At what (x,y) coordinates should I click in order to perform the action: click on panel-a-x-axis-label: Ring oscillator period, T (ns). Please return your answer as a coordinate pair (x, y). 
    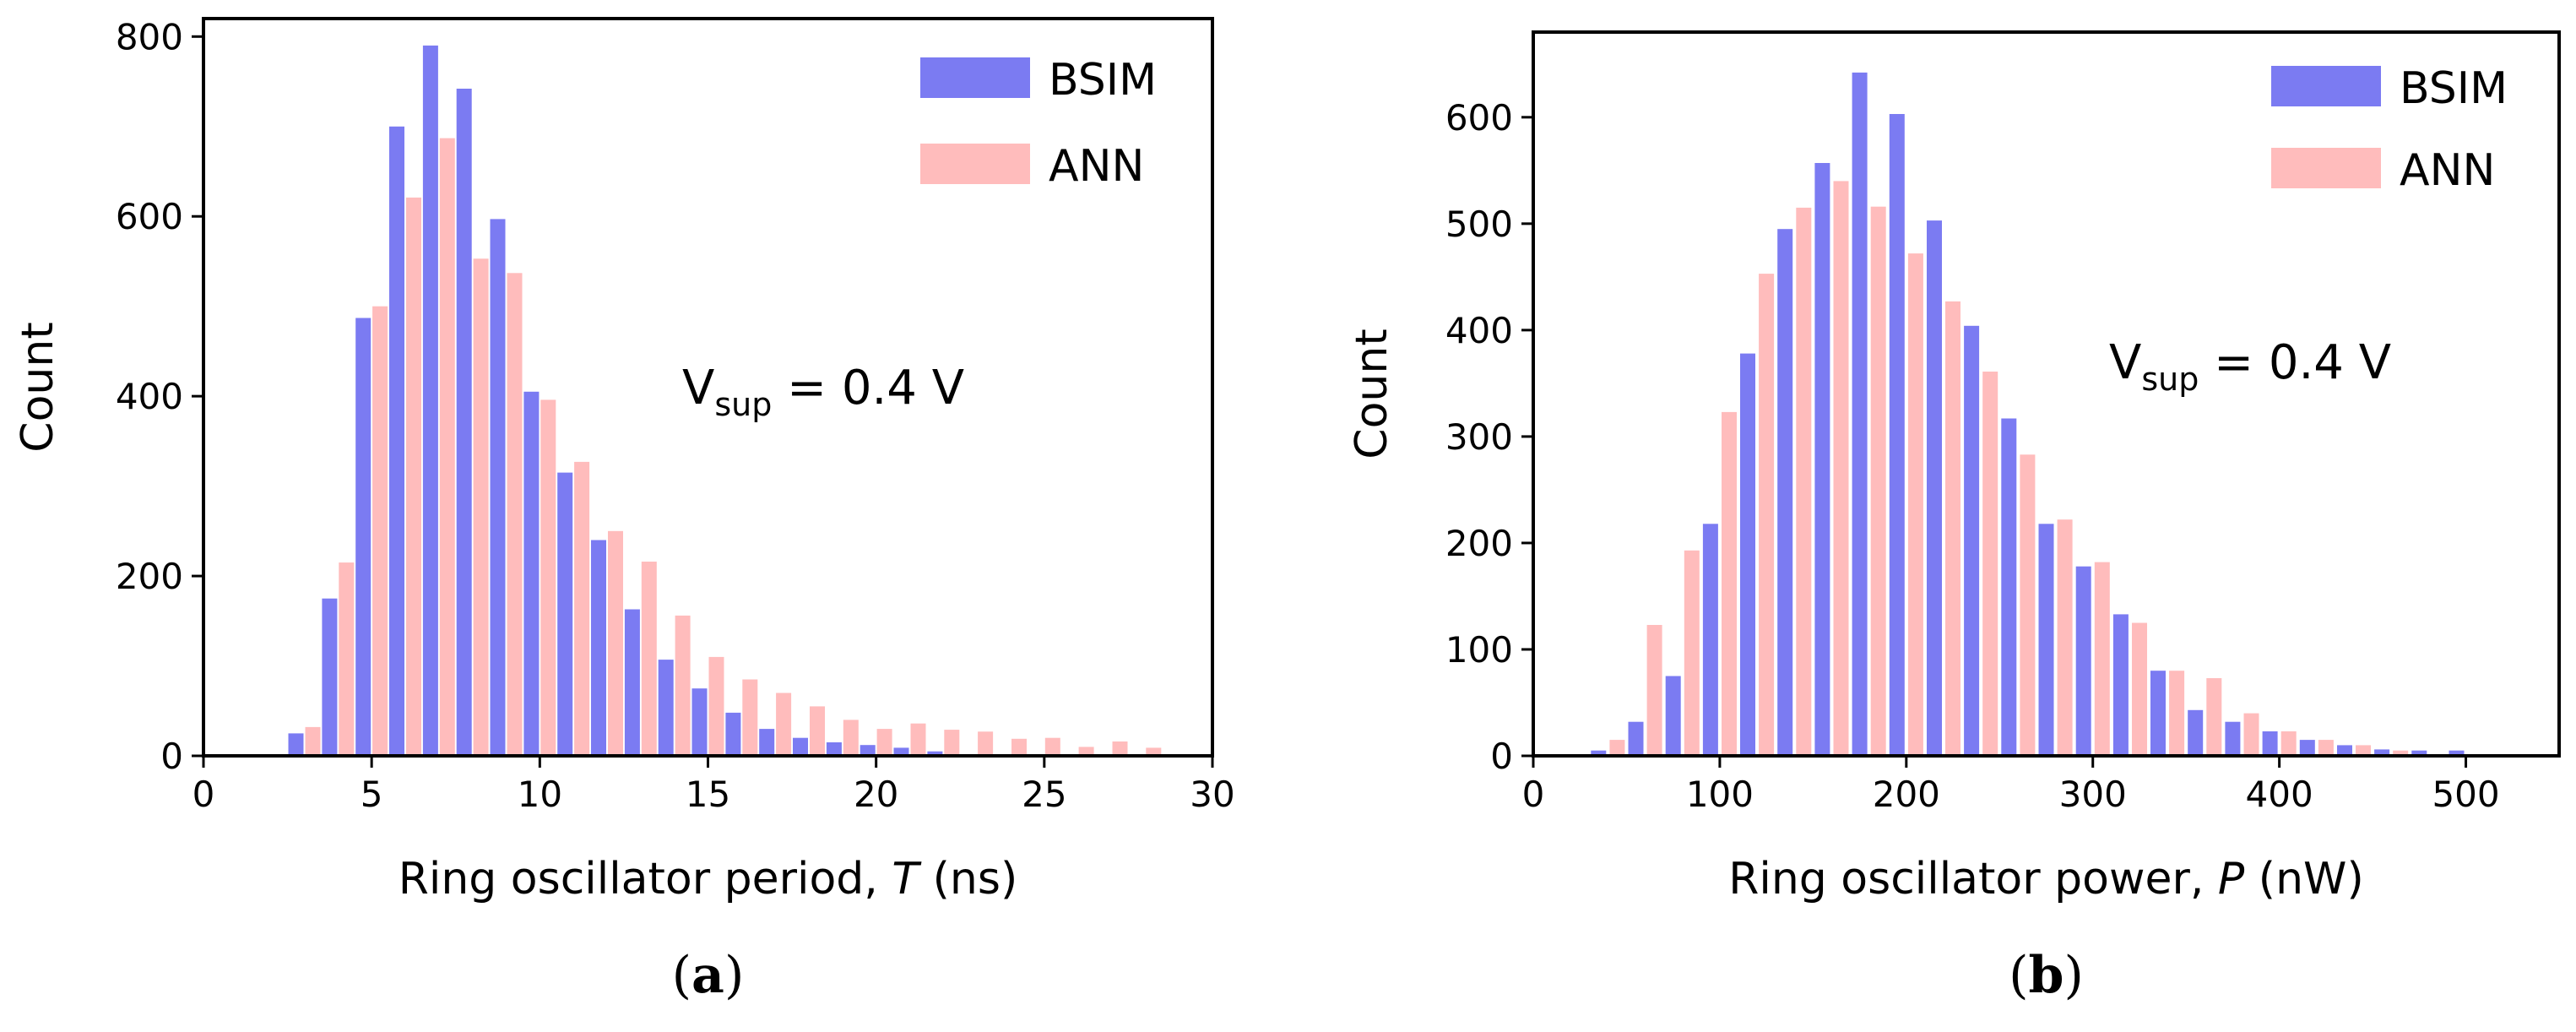
    Looking at the image, I should click on (708, 879).